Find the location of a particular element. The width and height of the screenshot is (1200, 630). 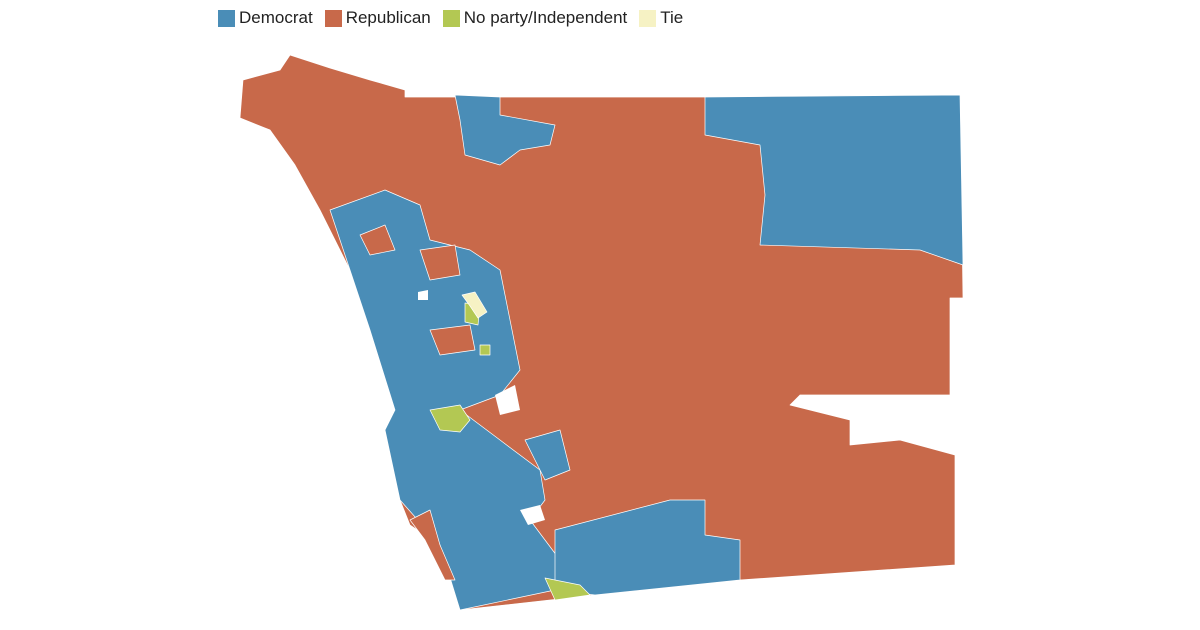

legend-label: Democrat is located at coordinates (276, 17).